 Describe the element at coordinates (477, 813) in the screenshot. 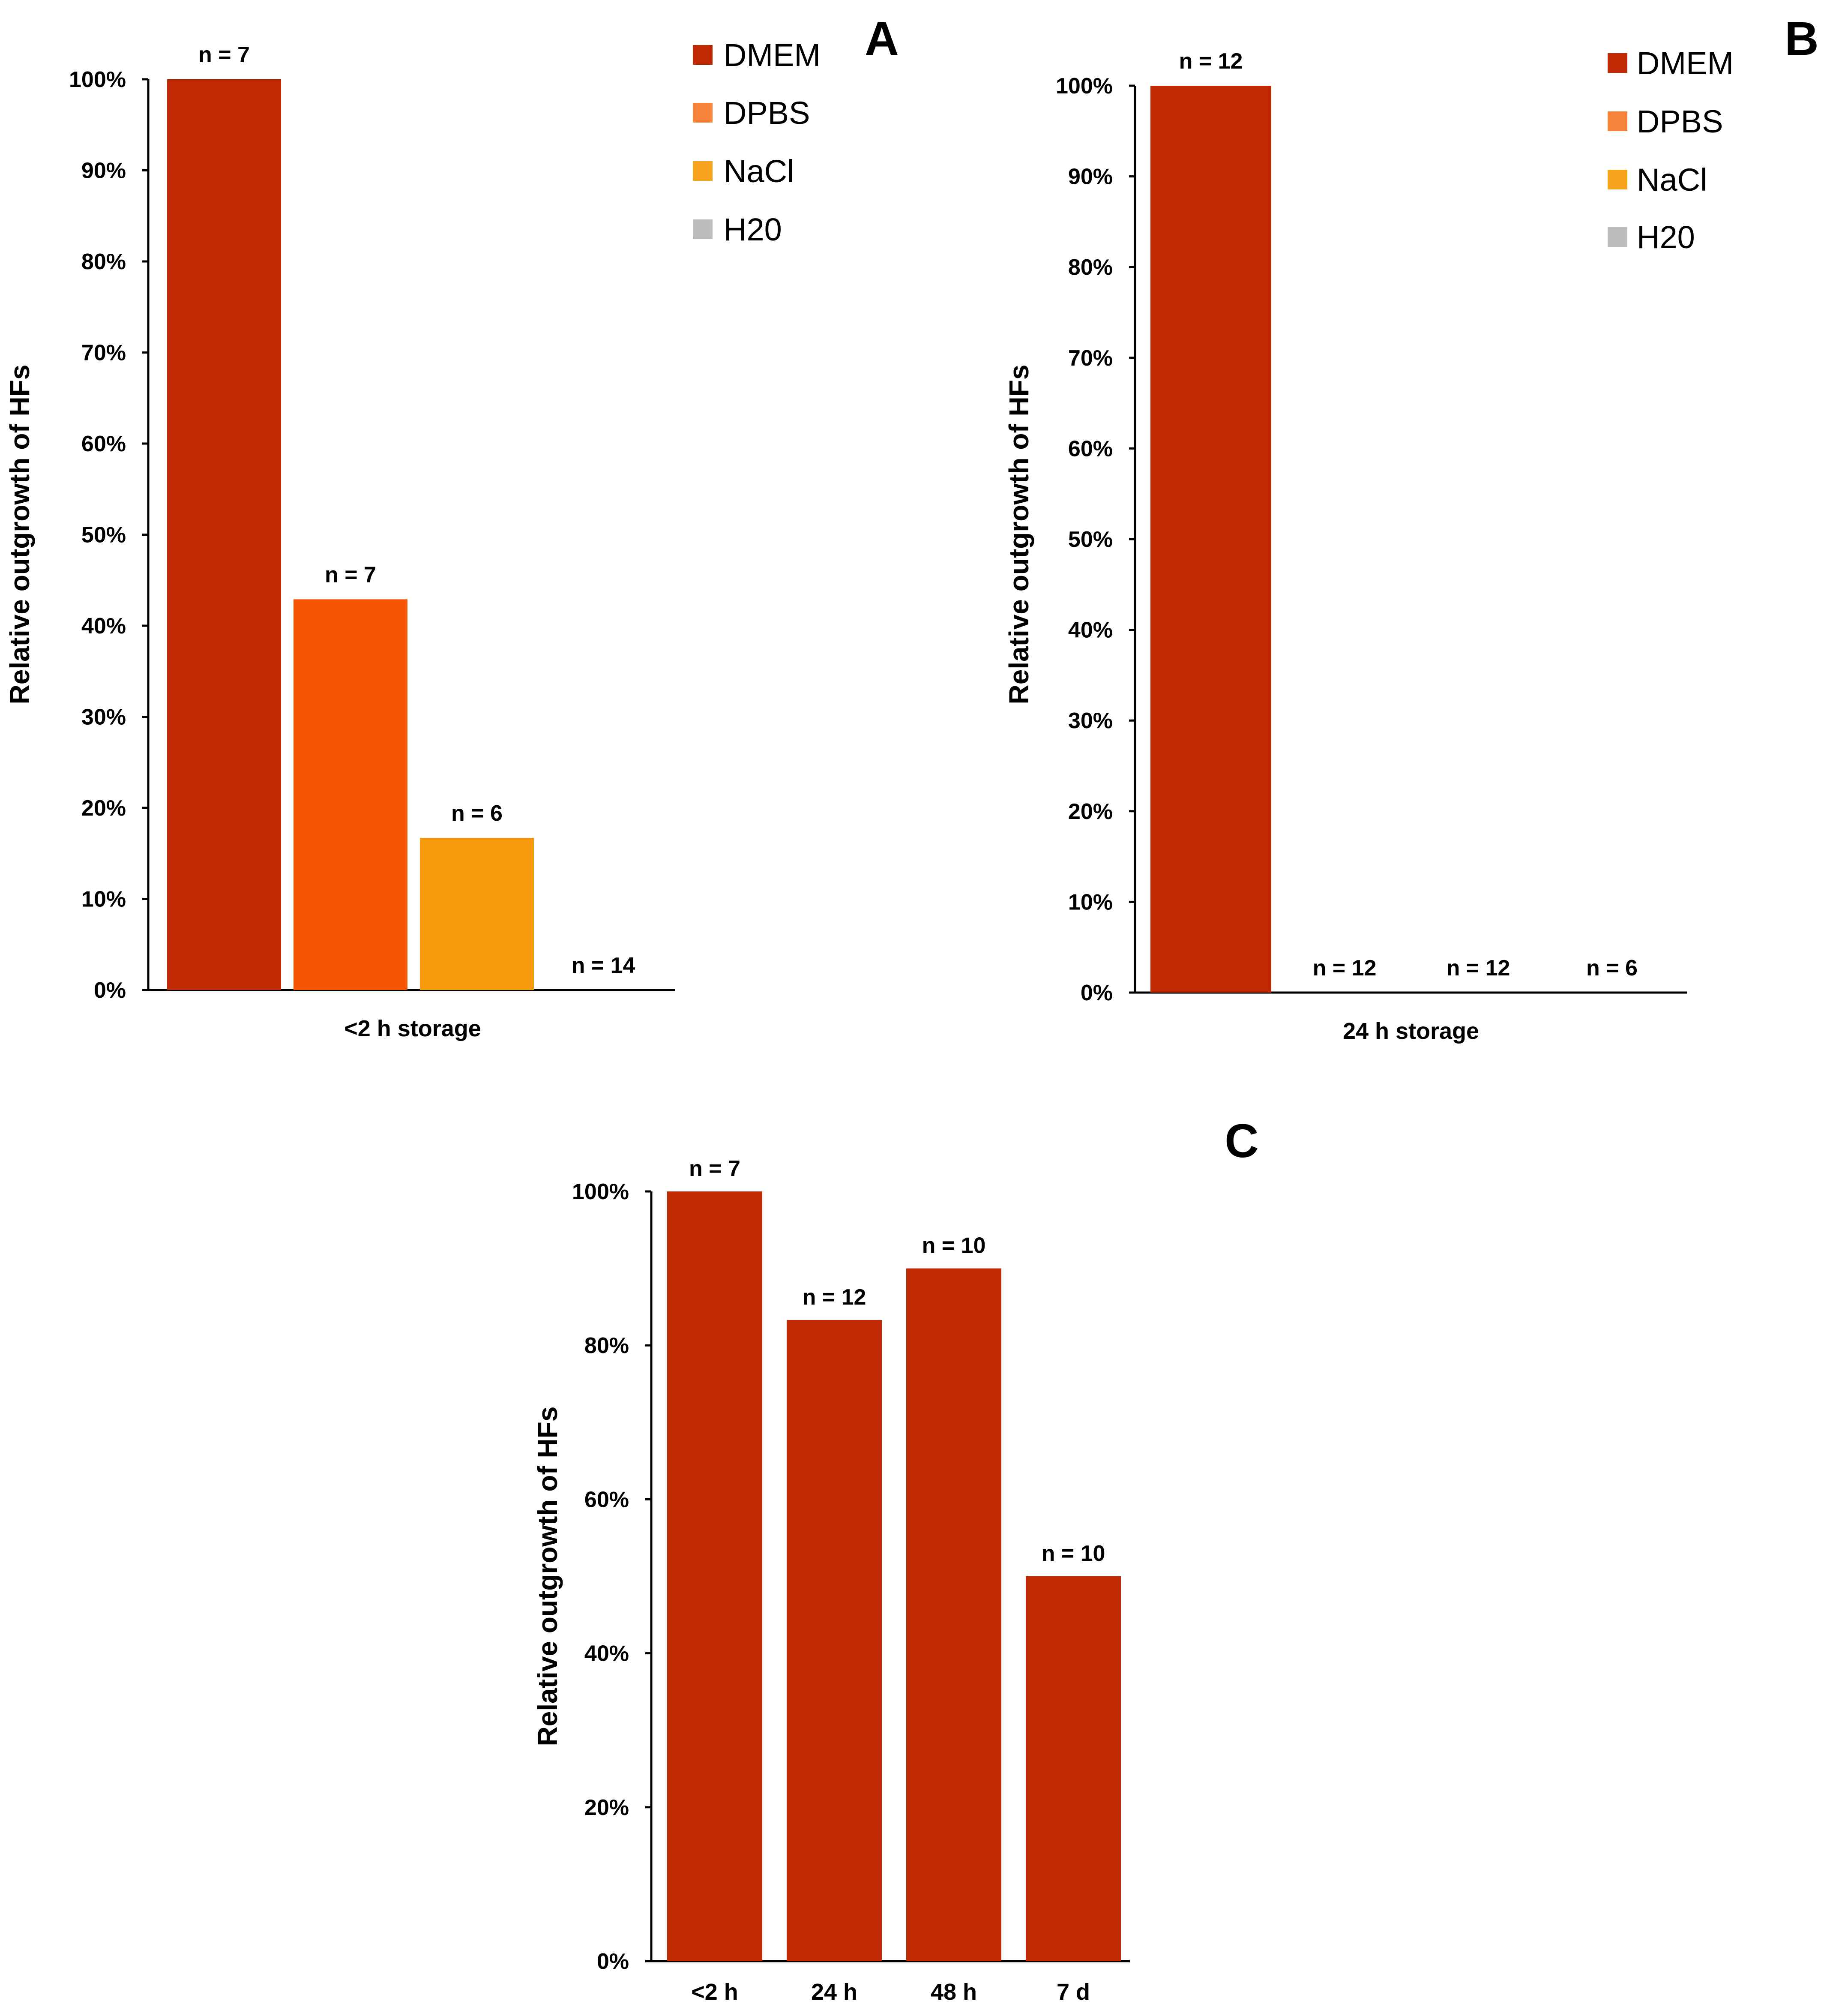

I see `panel-a-n-label-nacl: n = 6` at that location.